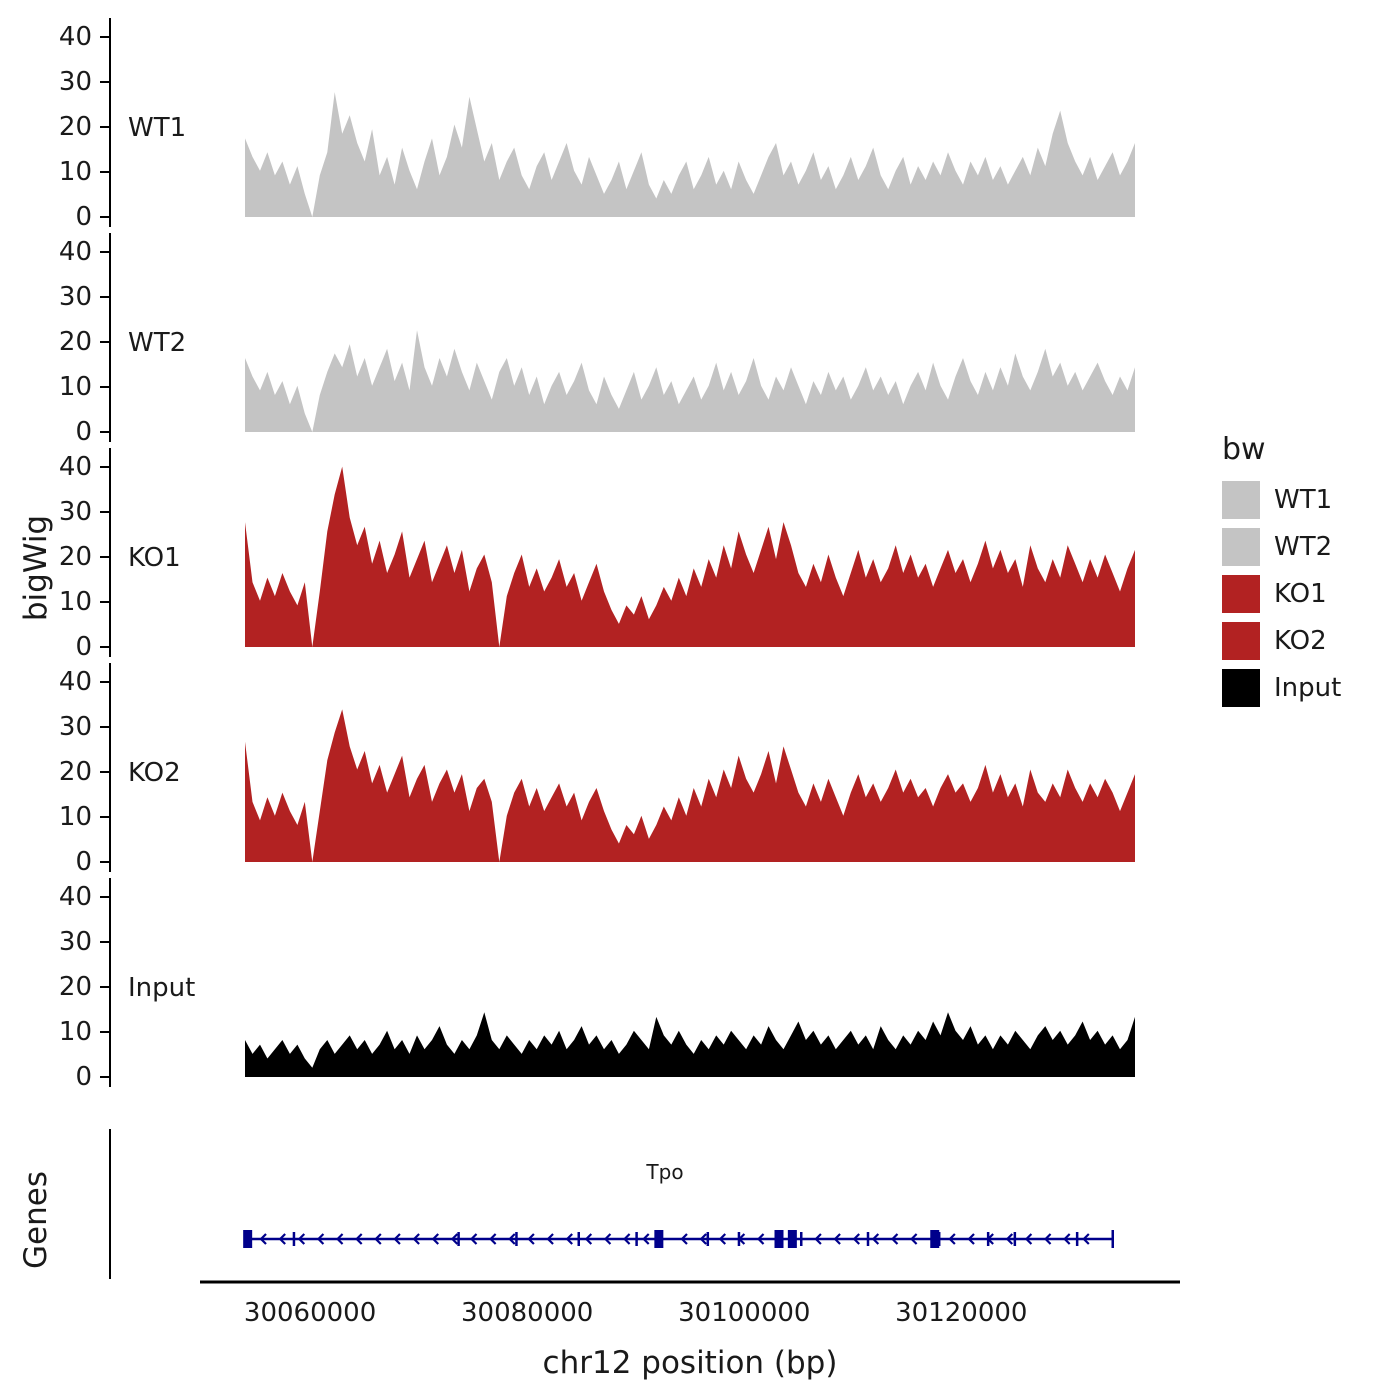  What do you see at coordinates (664, 1172) in the screenshot?
I see `gene-name-label: Tpo` at bounding box center [664, 1172].